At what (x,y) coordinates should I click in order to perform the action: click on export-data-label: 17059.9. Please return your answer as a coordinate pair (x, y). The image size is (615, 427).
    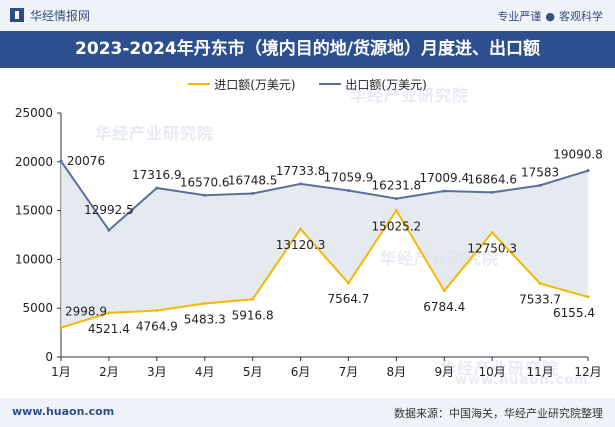
    Looking at the image, I should click on (349, 177).